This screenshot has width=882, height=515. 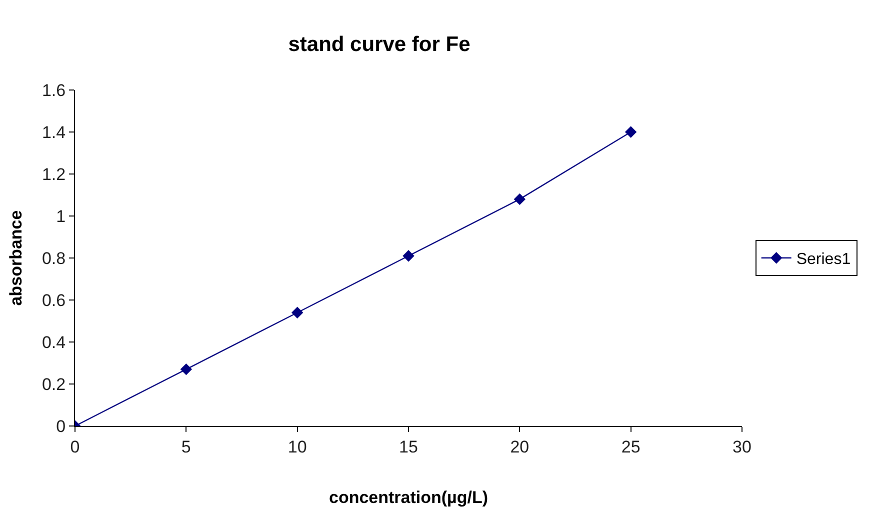 I want to click on y-tick-label: 1.4, so click(x=54, y=132).